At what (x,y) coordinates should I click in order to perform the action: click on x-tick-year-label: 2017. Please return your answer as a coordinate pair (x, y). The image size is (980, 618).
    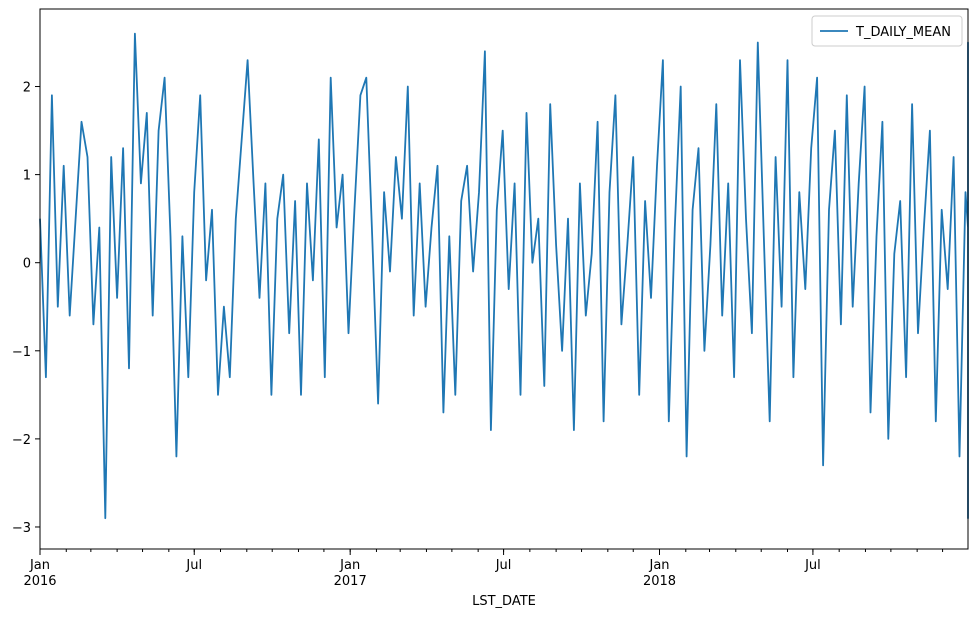
    Looking at the image, I should click on (350, 581).